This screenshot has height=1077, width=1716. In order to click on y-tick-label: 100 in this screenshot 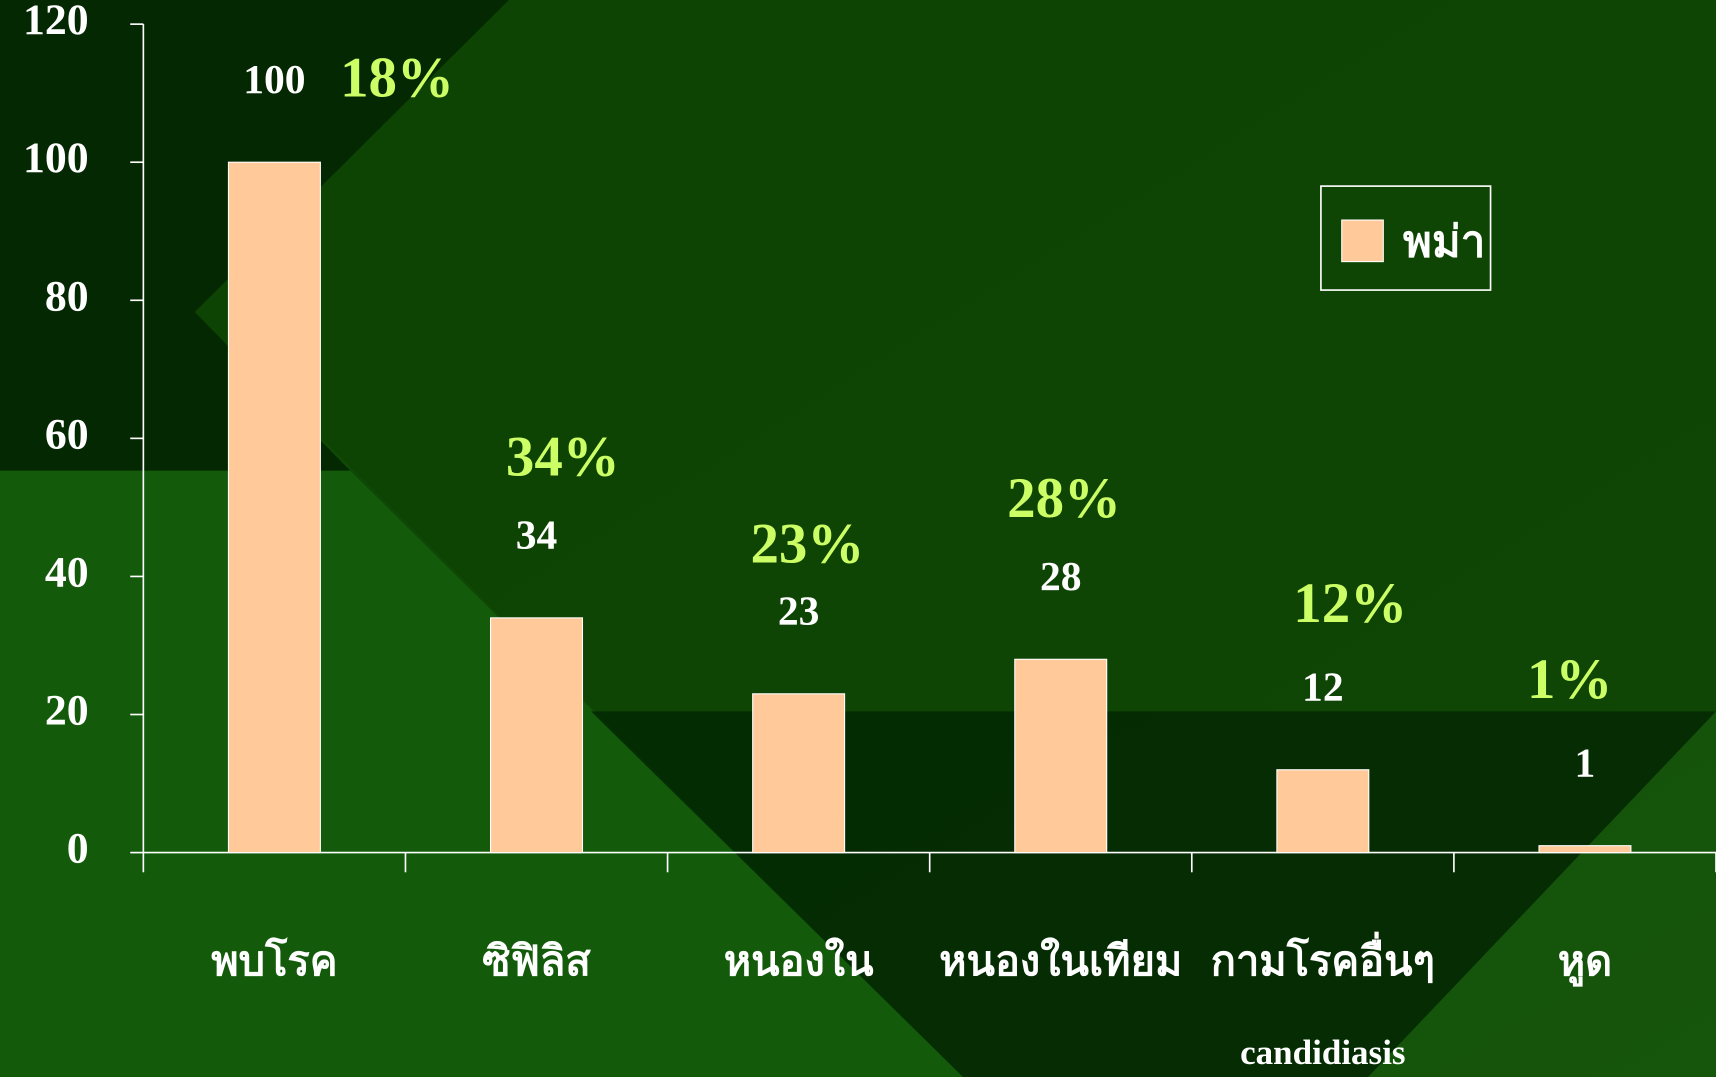, I will do `click(56, 158)`.